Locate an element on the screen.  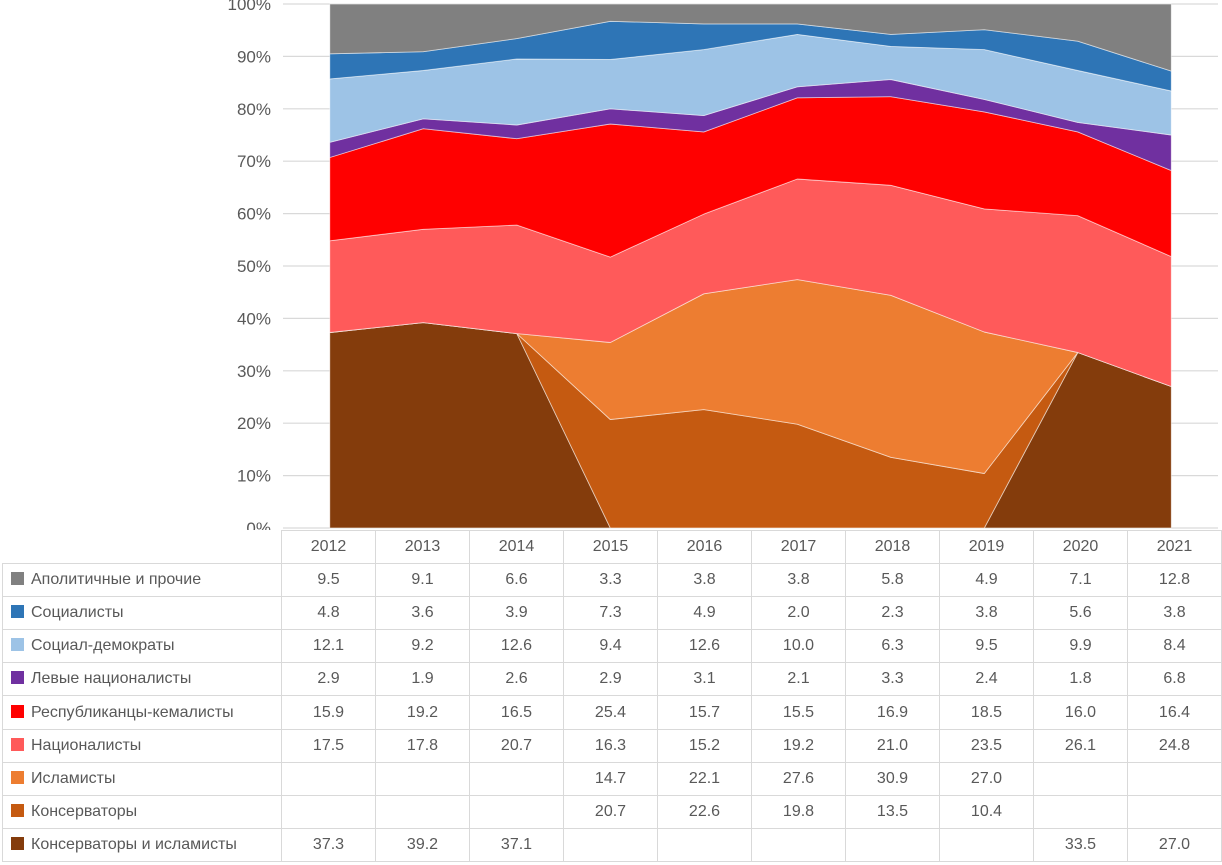
value-cell: 33.5 is located at coordinates (1080, 844).